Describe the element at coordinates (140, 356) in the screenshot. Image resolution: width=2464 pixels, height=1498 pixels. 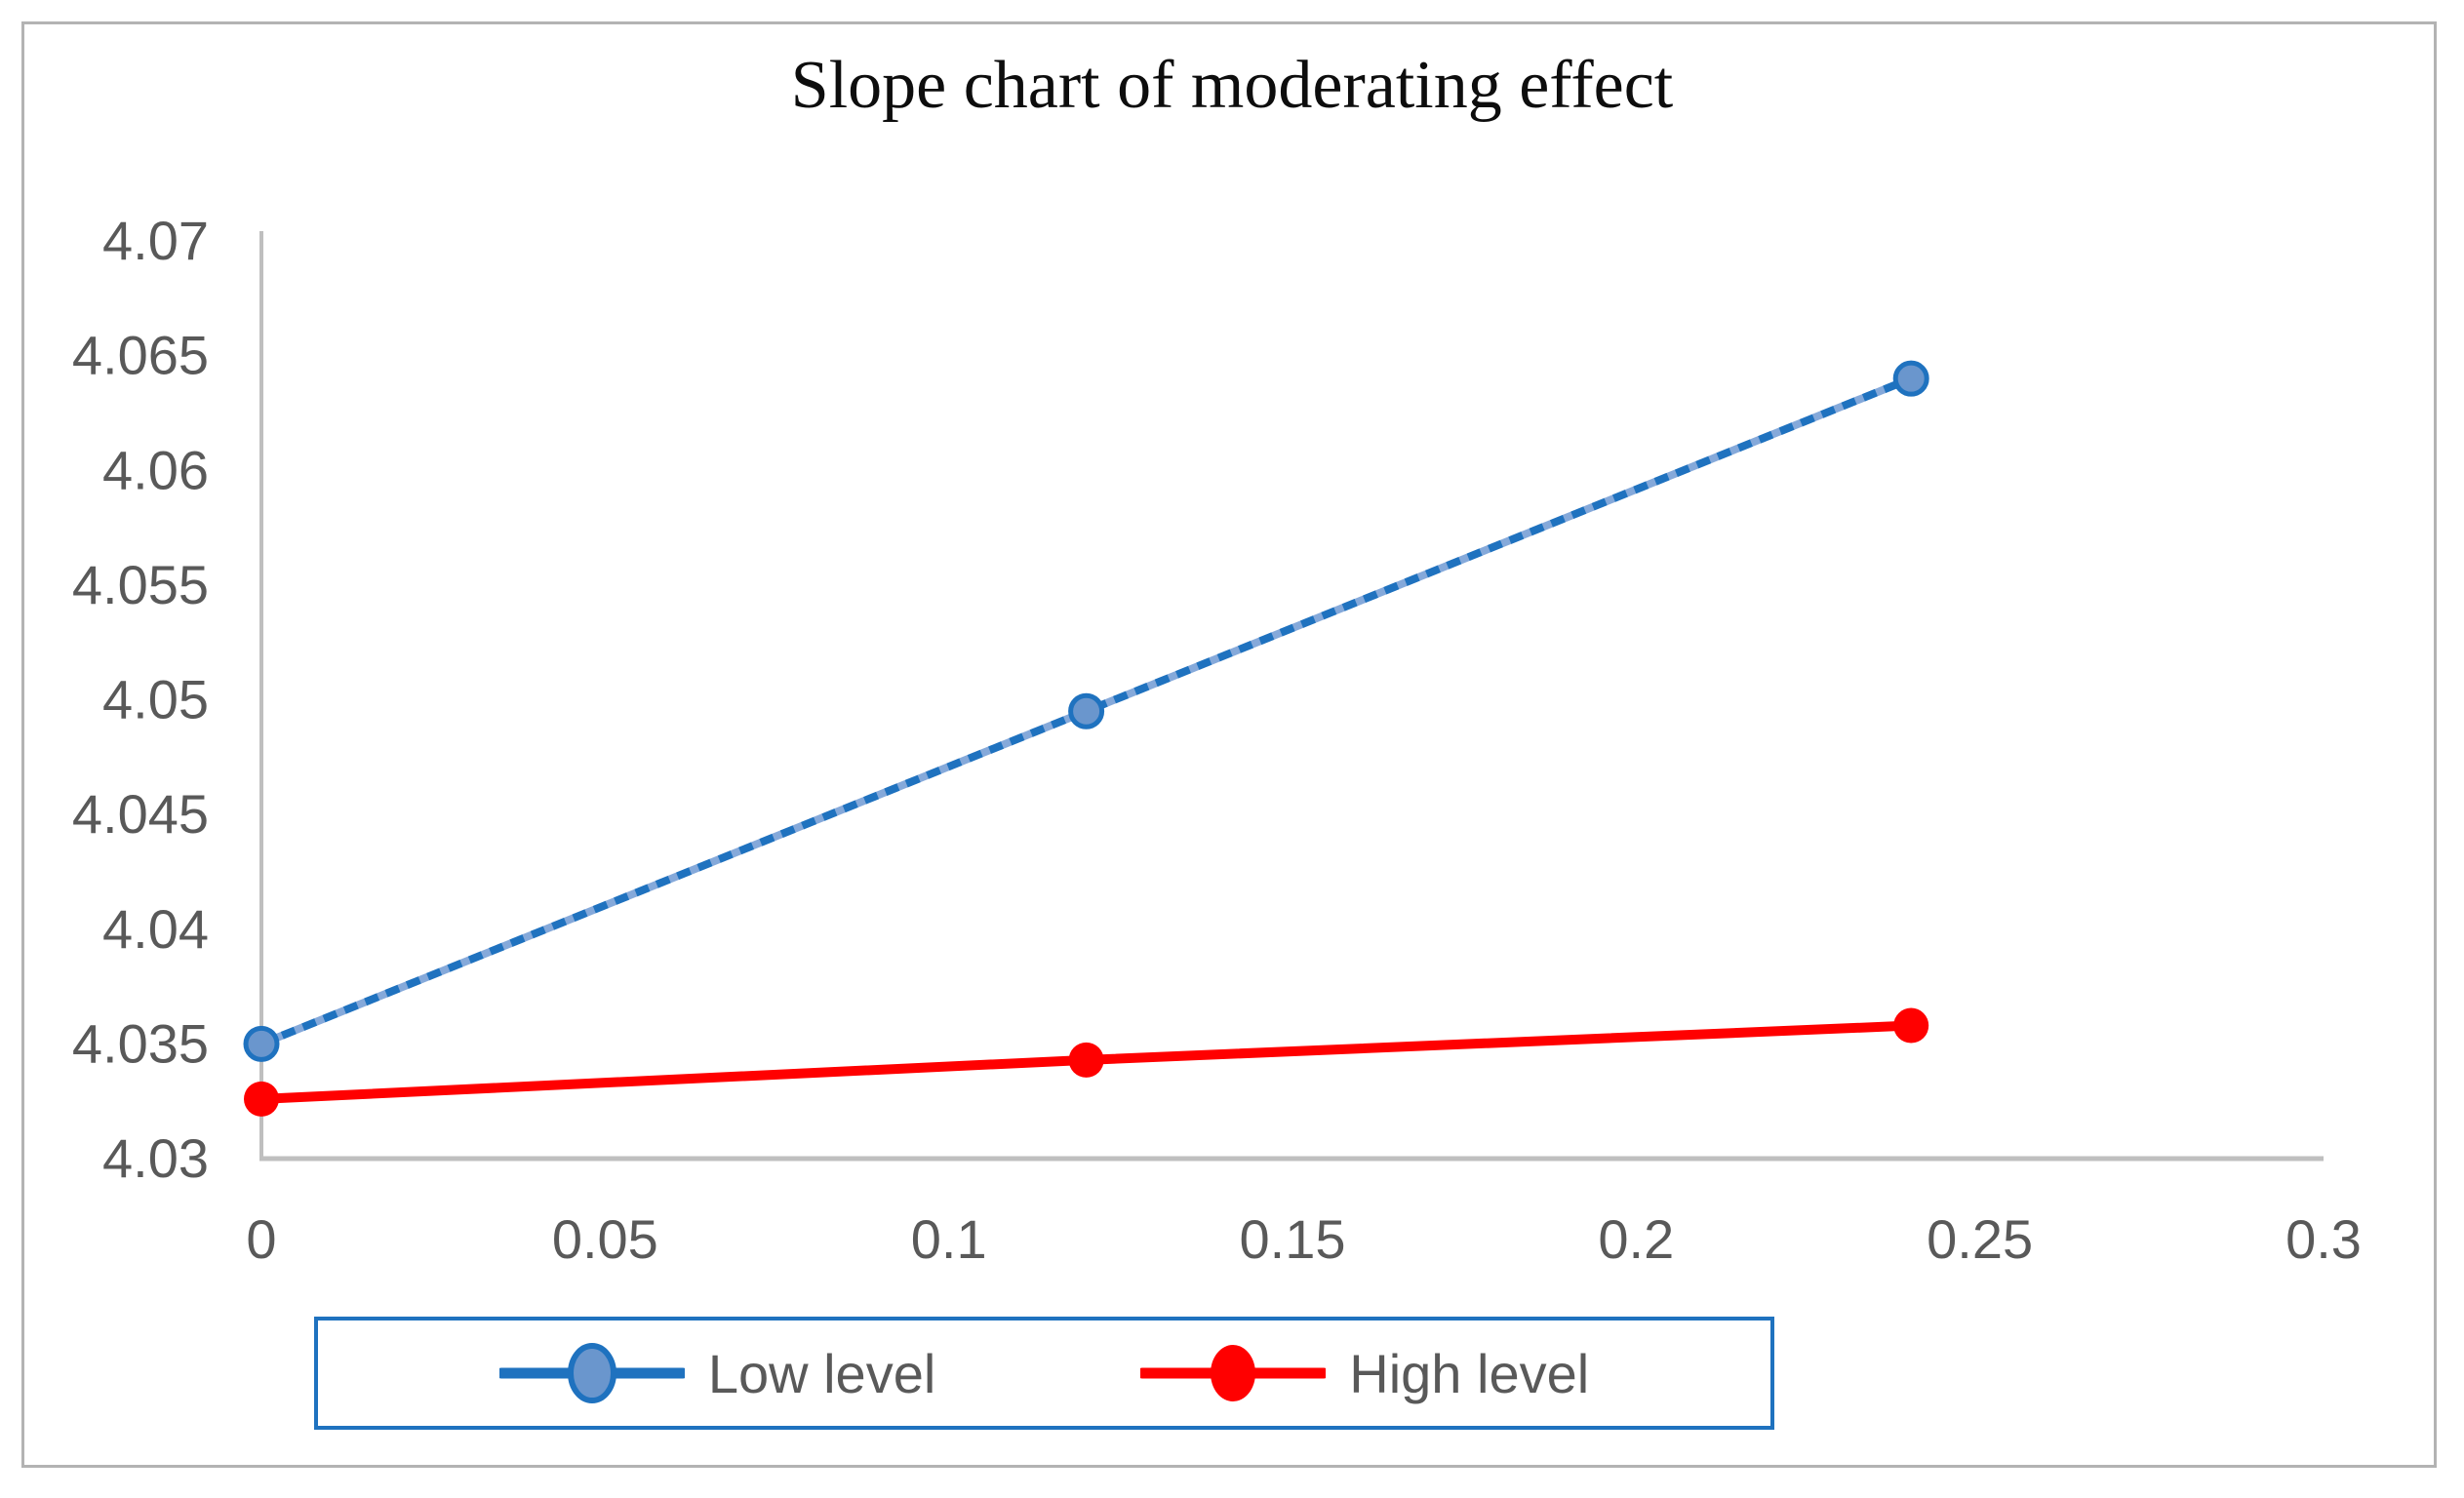
I see `y-tick-label: 4.065` at that location.